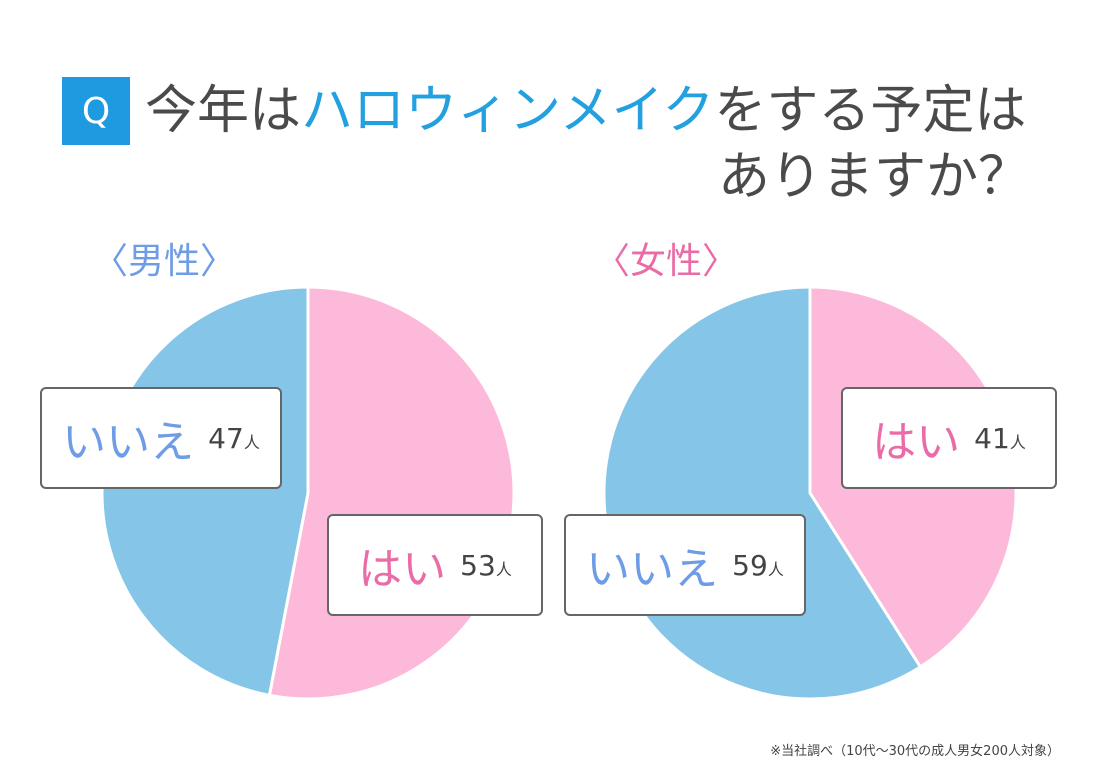 The height and width of the screenshot is (770, 1100). Describe the element at coordinates (870, 111) in the screenshot. I see `title-post: をする予定は` at that location.